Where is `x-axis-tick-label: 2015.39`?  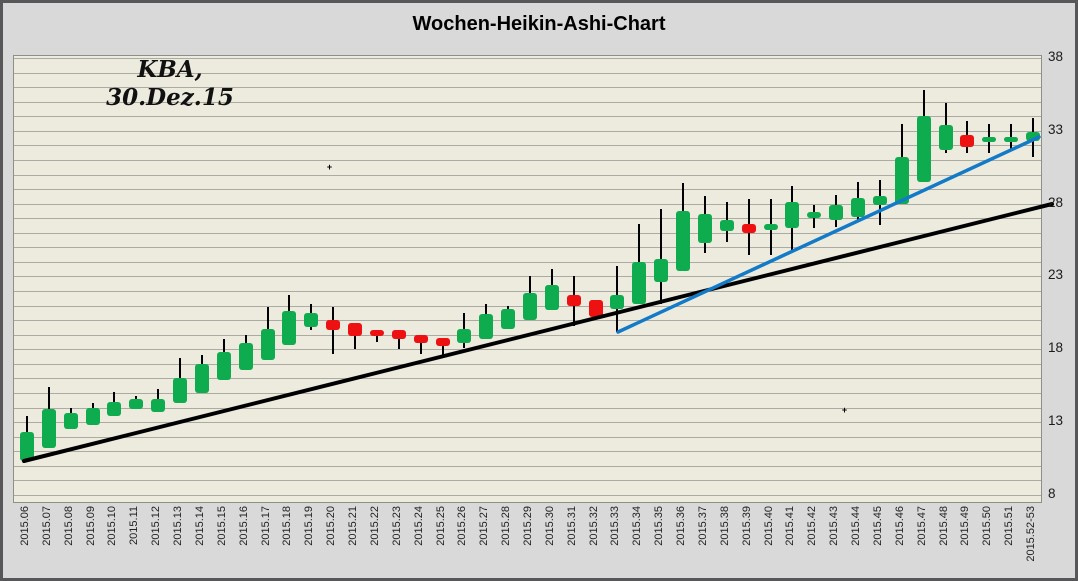 x-axis-tick-label: 2015.39 is located at coordinates (746, 526).